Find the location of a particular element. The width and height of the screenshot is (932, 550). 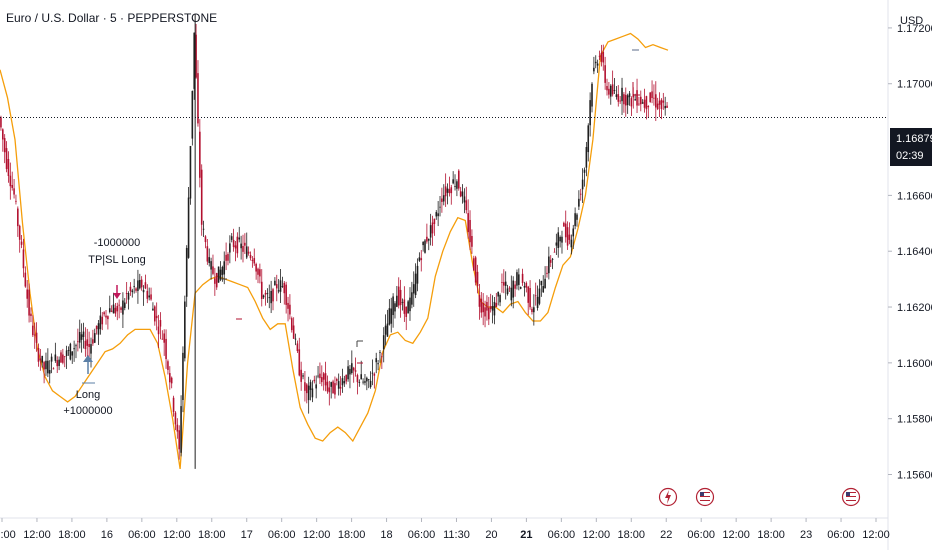

y-tick-label: 1.16200 is located at coordinates (914, 308).